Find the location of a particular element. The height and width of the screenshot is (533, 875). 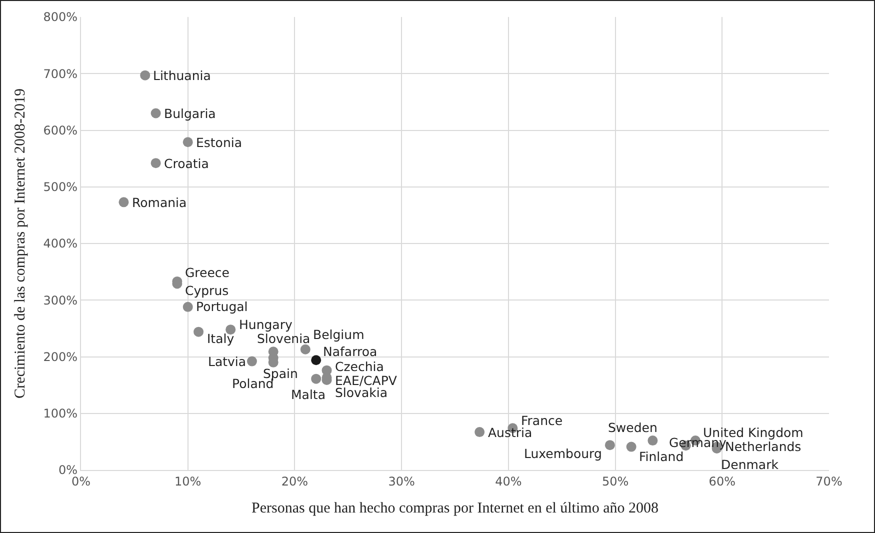

x-axis-title: Personas que han hecho compras por Internet en el último año 2008 is located at coordinates (455, 508).